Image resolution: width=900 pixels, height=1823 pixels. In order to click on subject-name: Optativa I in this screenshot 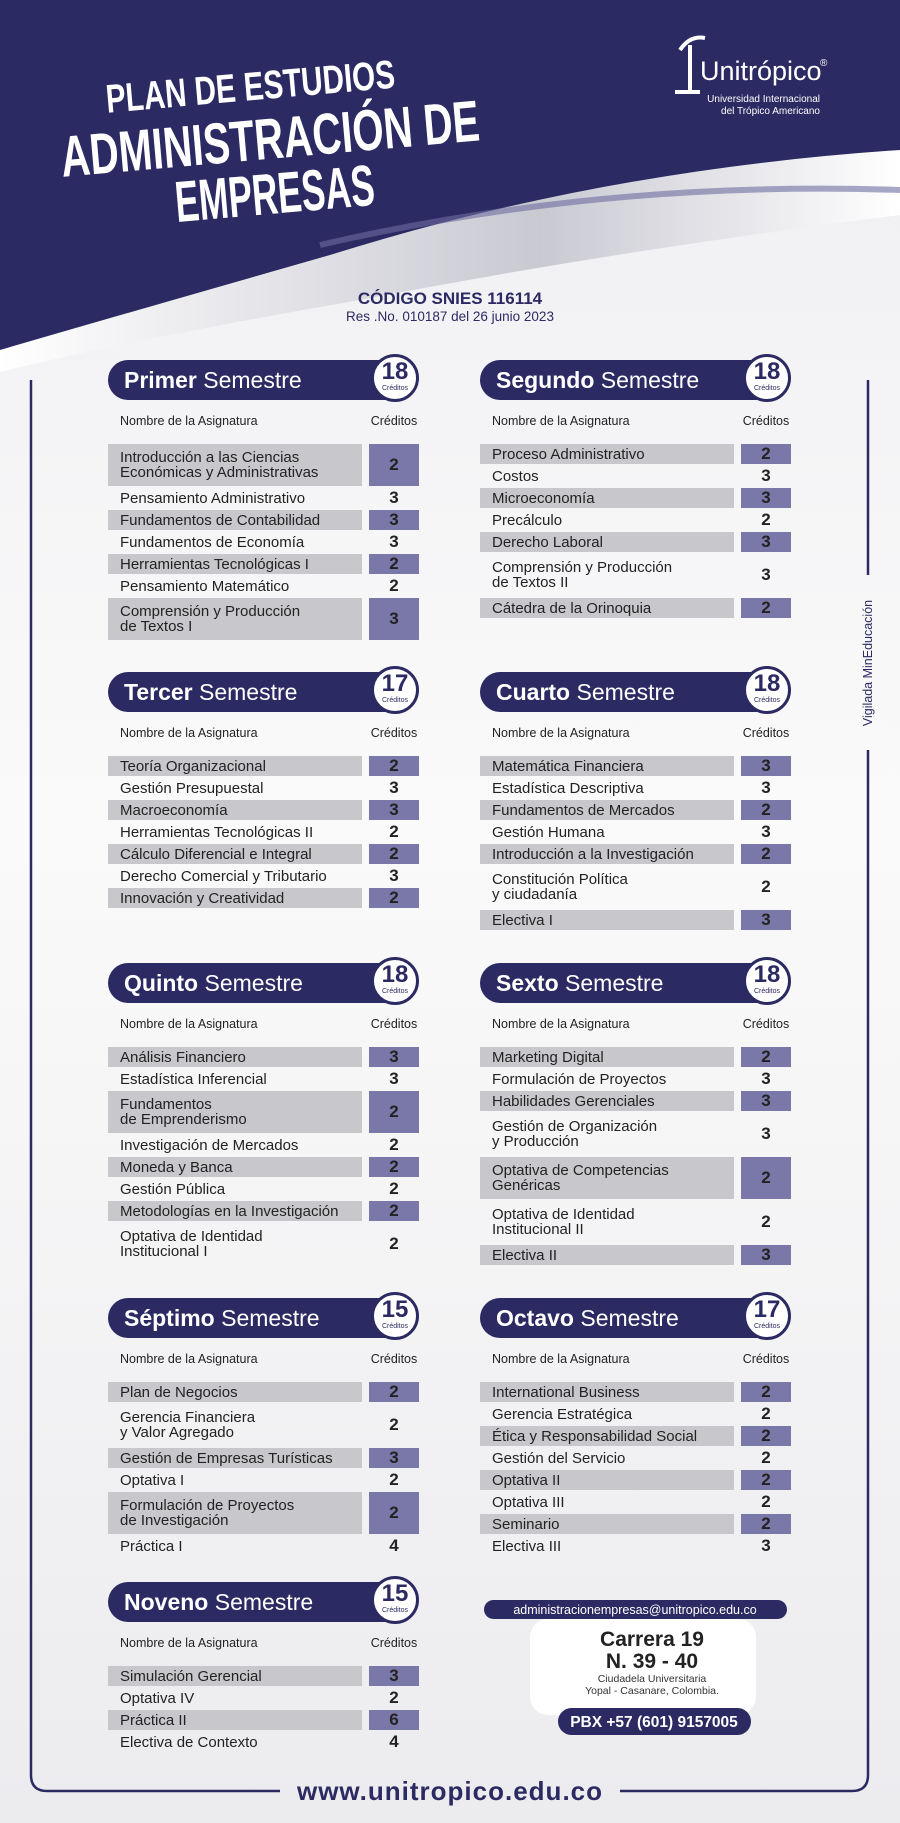, I will do `click(152, 1480)`.